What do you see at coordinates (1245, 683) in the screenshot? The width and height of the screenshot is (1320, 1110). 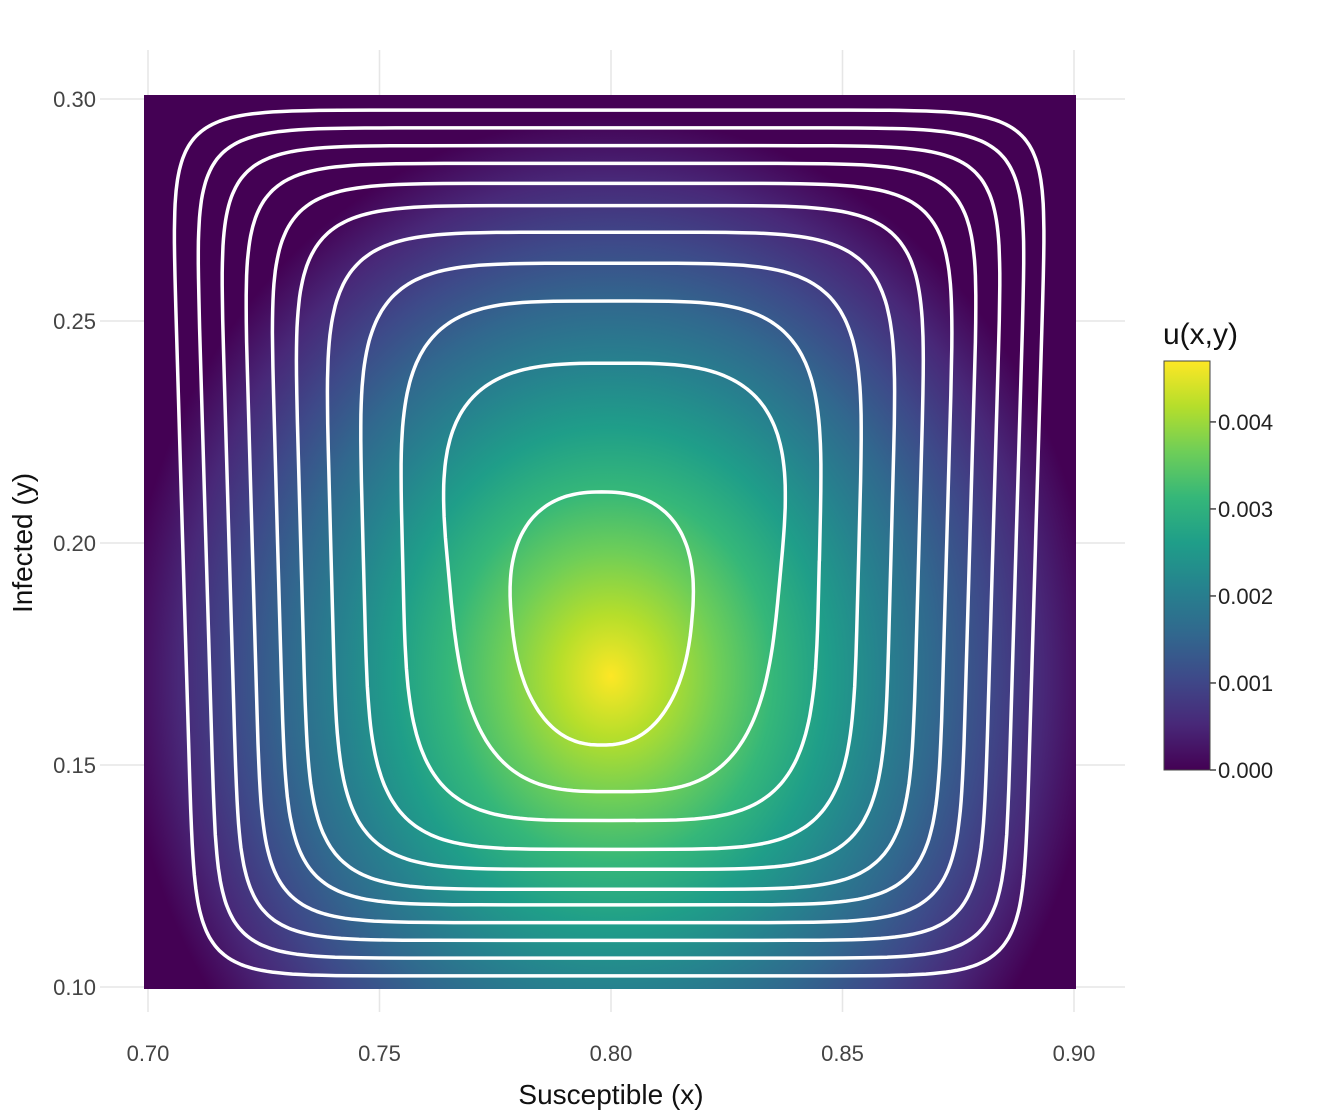 I see `colorbar-tick-label: 0.001` at bounding box center [1245, 683].